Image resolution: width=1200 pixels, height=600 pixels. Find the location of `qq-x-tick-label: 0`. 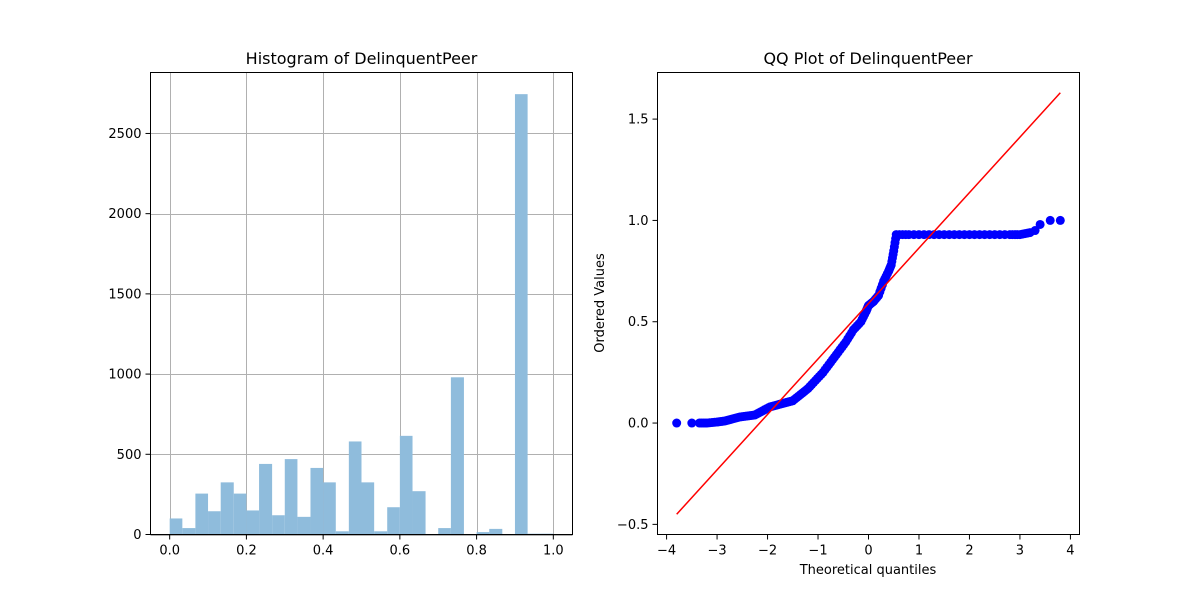

qq-x-tick-label: 0 is located at coordinates (868, 551).